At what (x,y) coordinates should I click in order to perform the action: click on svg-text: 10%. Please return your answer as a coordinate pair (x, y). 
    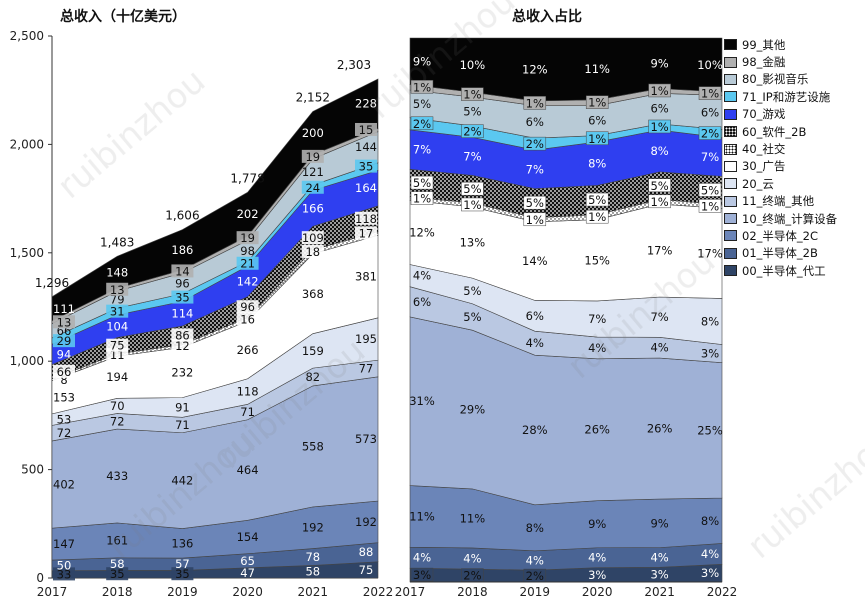
    Looking at the image, I should click on (473, 65).